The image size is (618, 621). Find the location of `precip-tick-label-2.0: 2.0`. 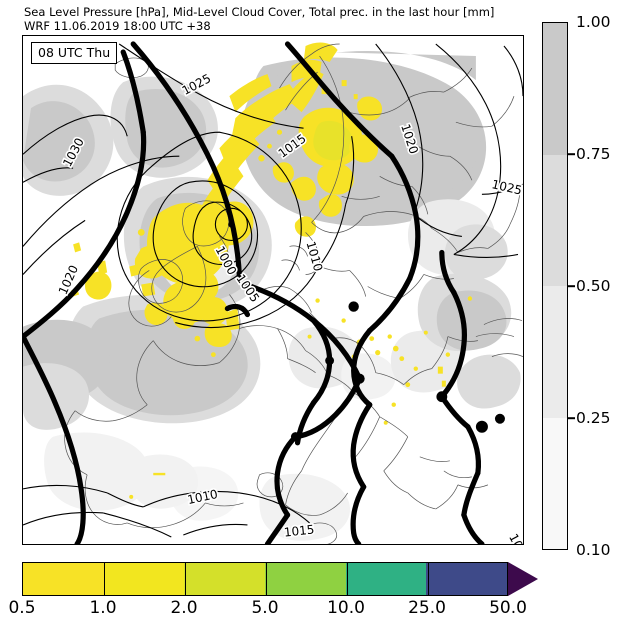

precip-tick-label-2.0: 2.0 is located at coordinates (184, 608).